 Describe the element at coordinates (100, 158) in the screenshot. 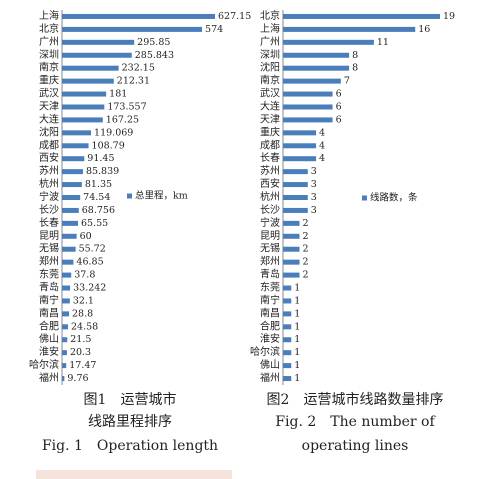

I see `value-label: 91.45` at that location.